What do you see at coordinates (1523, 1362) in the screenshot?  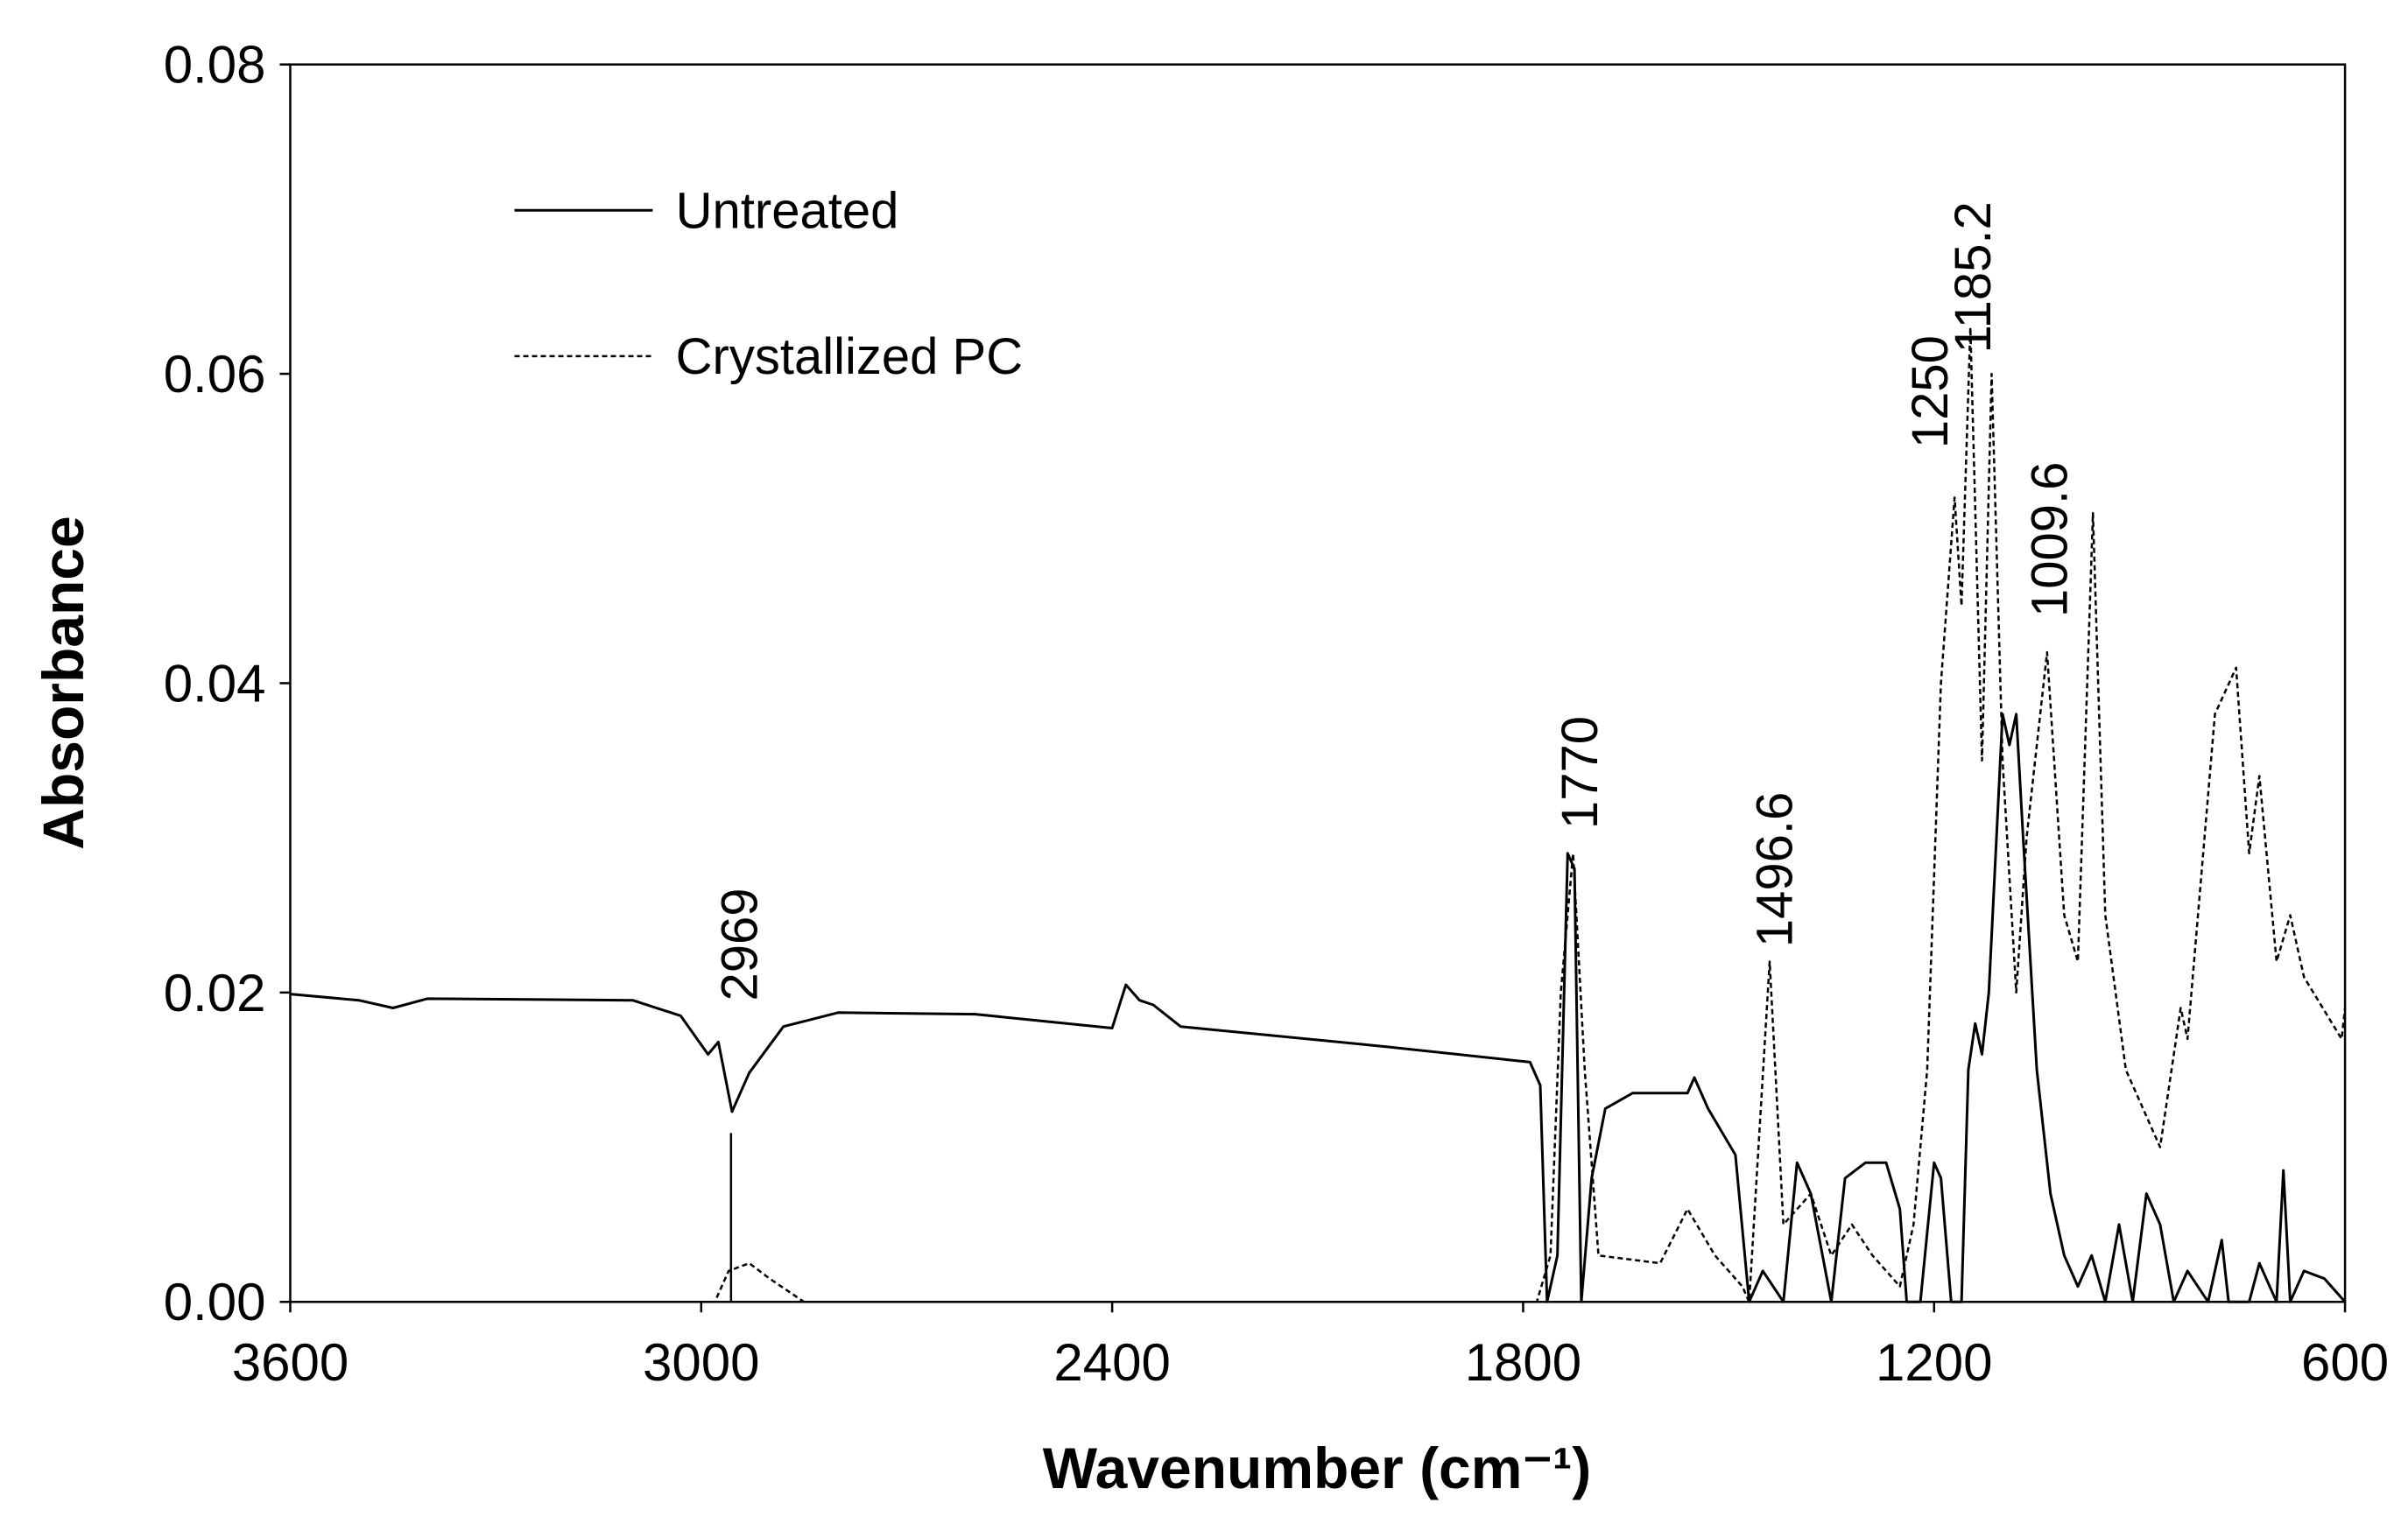 I see `x-tick-label: 1800` at bounding box center [1523, 1362].